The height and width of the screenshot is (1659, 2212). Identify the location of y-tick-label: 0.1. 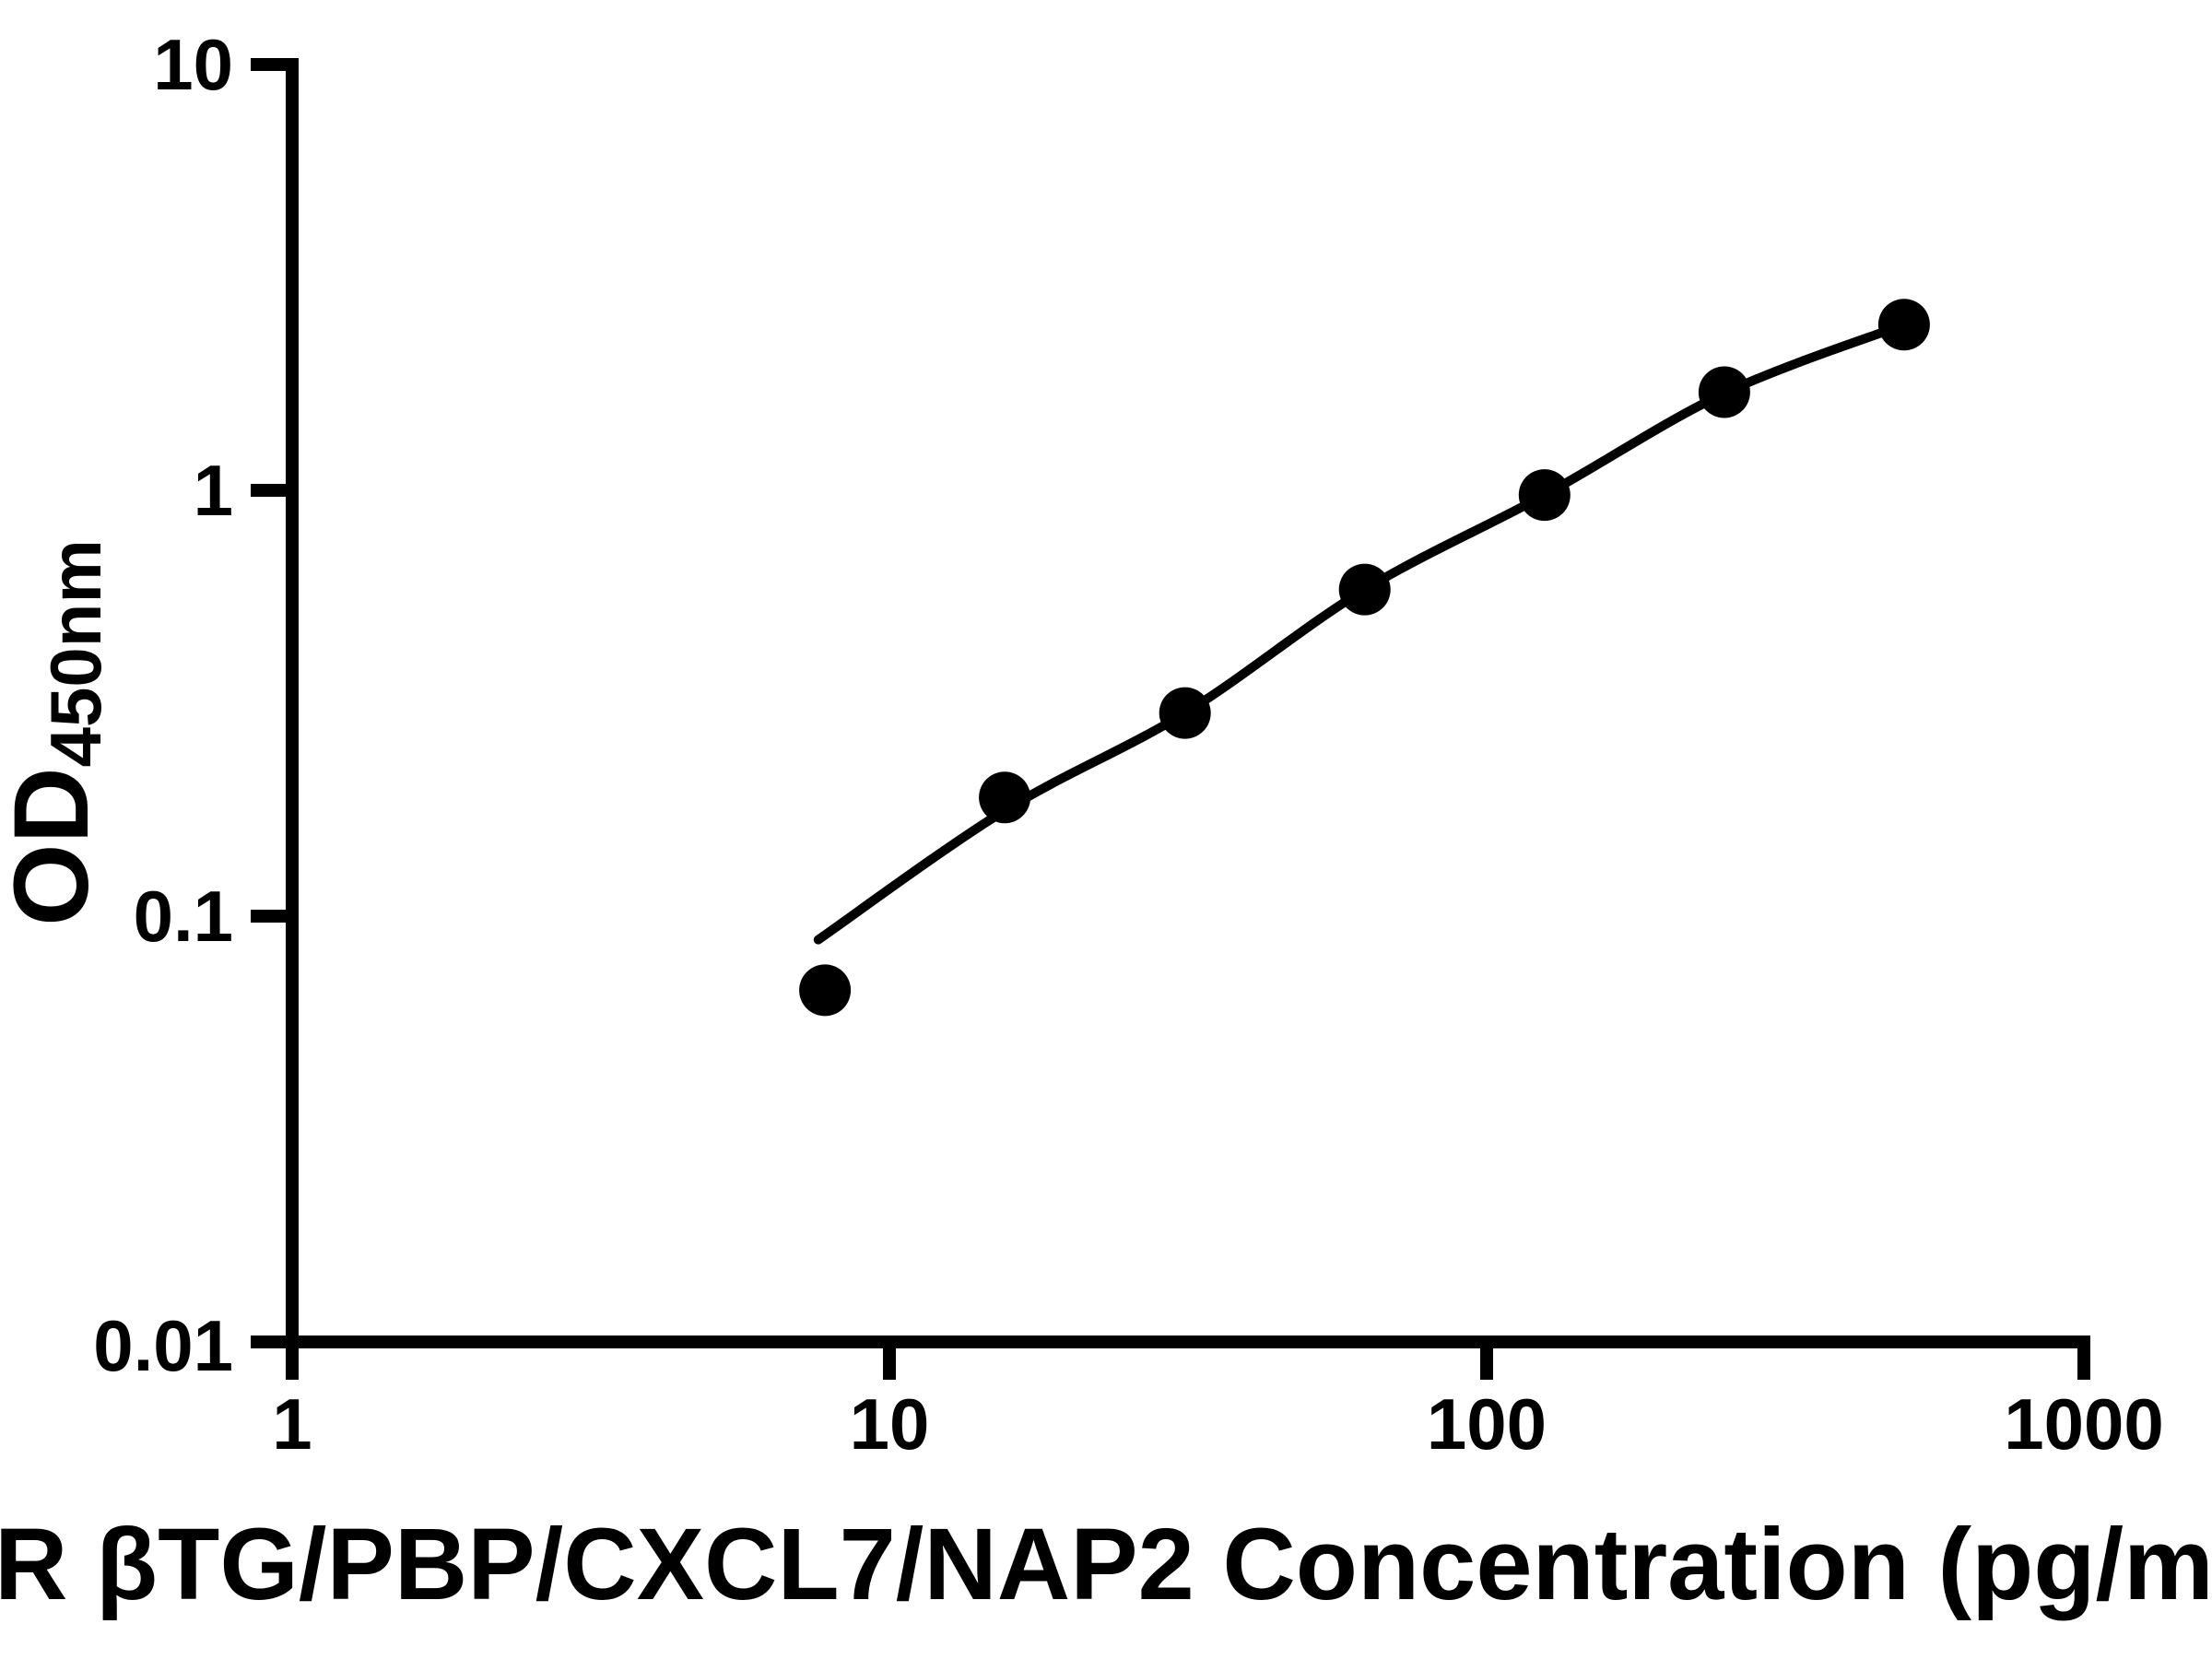
(183, 916).